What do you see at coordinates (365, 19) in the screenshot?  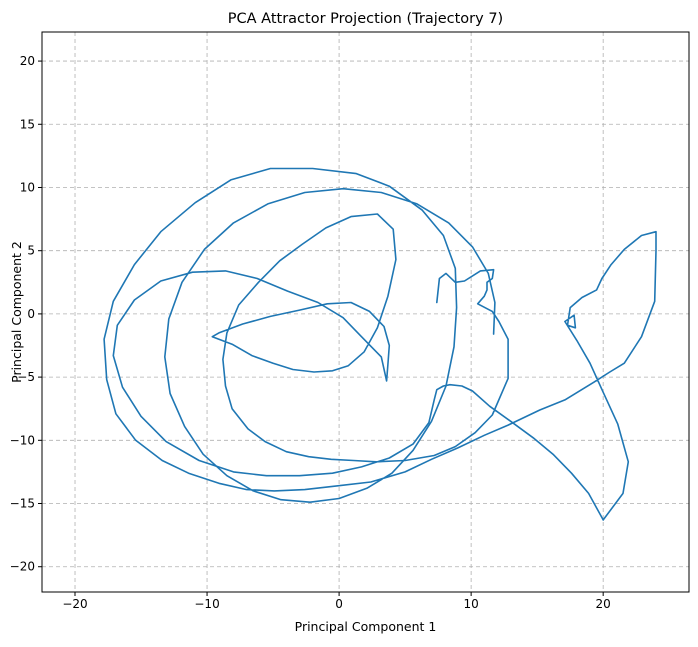 I see `chart-title: PCA Attractor Projection (Trajectory 7)` at bounding box center [365, 19].